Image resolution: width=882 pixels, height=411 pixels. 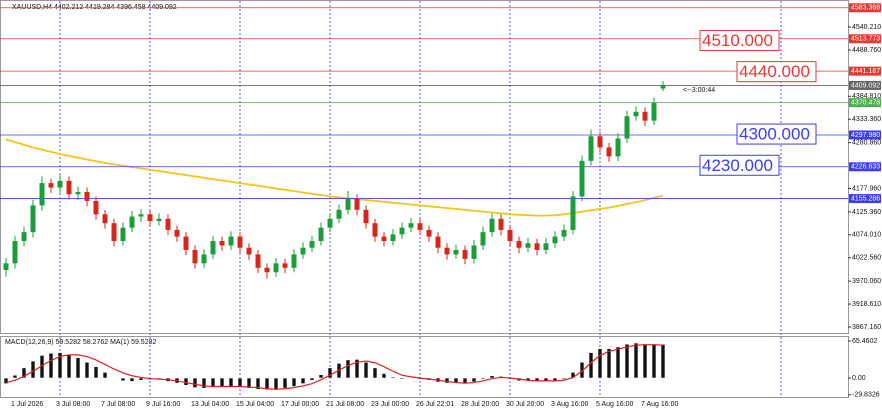 What do you see at coordinates (118, 404) in the screenshot?
I see `x-tick-label: 7 Jul 08:00` at bounding box center [118, 404].